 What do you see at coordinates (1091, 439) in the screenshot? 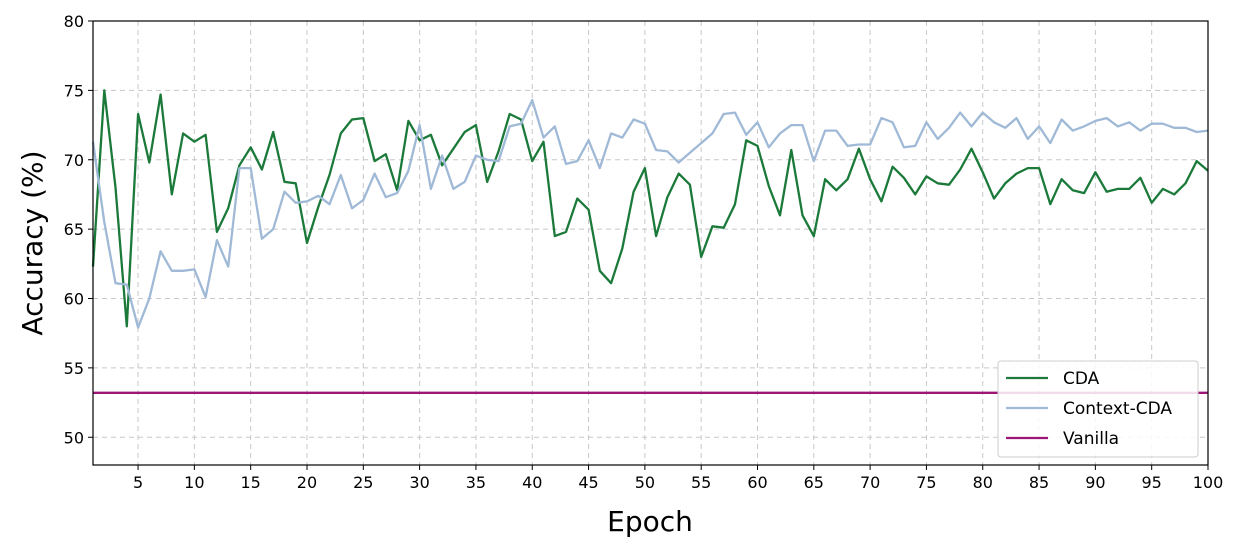
I see `legend-label-vanilla: Vanilla` at bounding box center [1091, 439].